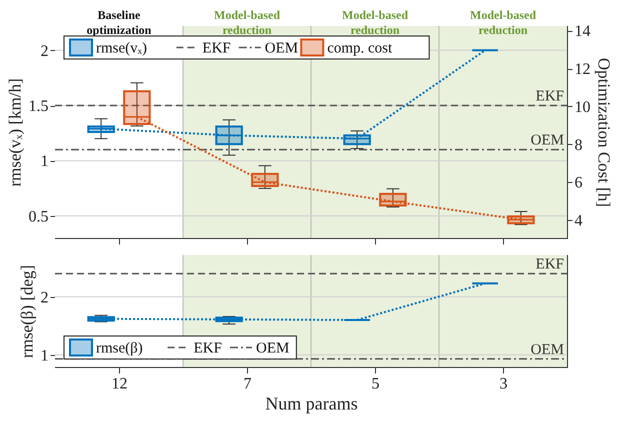  I want to click on legend-label: rmse(vₓ), so click(122, 48).